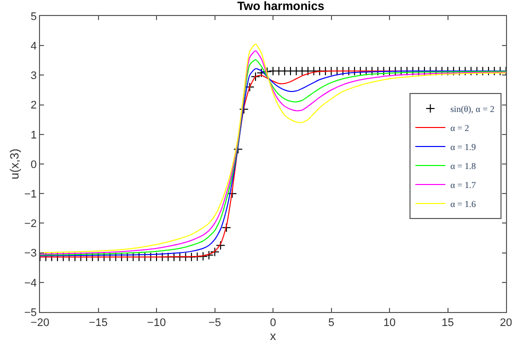 The height and width of the screenshot is (348, 520). Describe the element at coordinates (460, 127) in the screenshot. I see `legend-label: α = 2` at that location.